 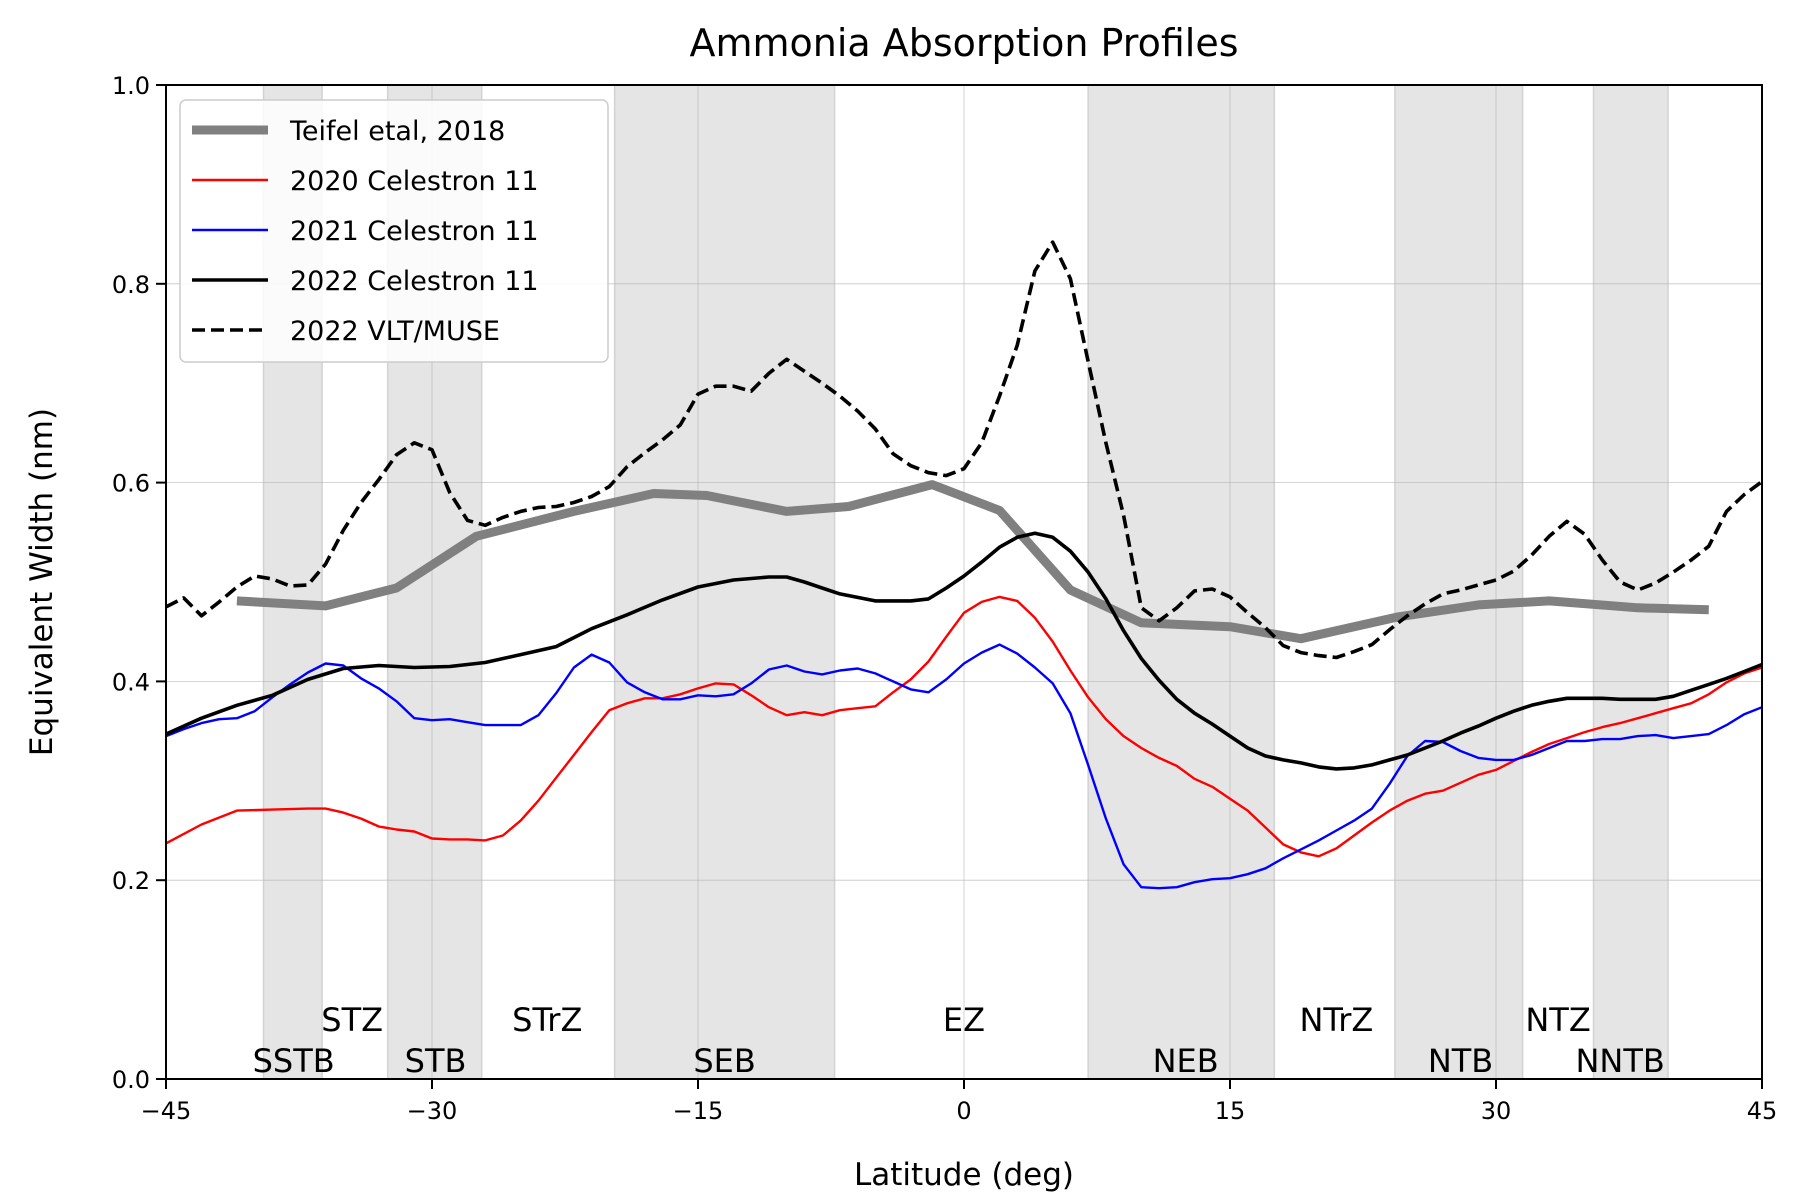 What do you see at coordinates (698, 1111) in the screenshot?
I see `x-tick-label: −15` at bounding box center [698, 1111].